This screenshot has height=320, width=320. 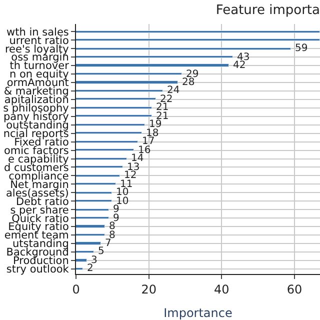 What do you see at coordinates (94, 260) in the screenshot?
I see `data-label: 3` at bounding box center [94, 260].